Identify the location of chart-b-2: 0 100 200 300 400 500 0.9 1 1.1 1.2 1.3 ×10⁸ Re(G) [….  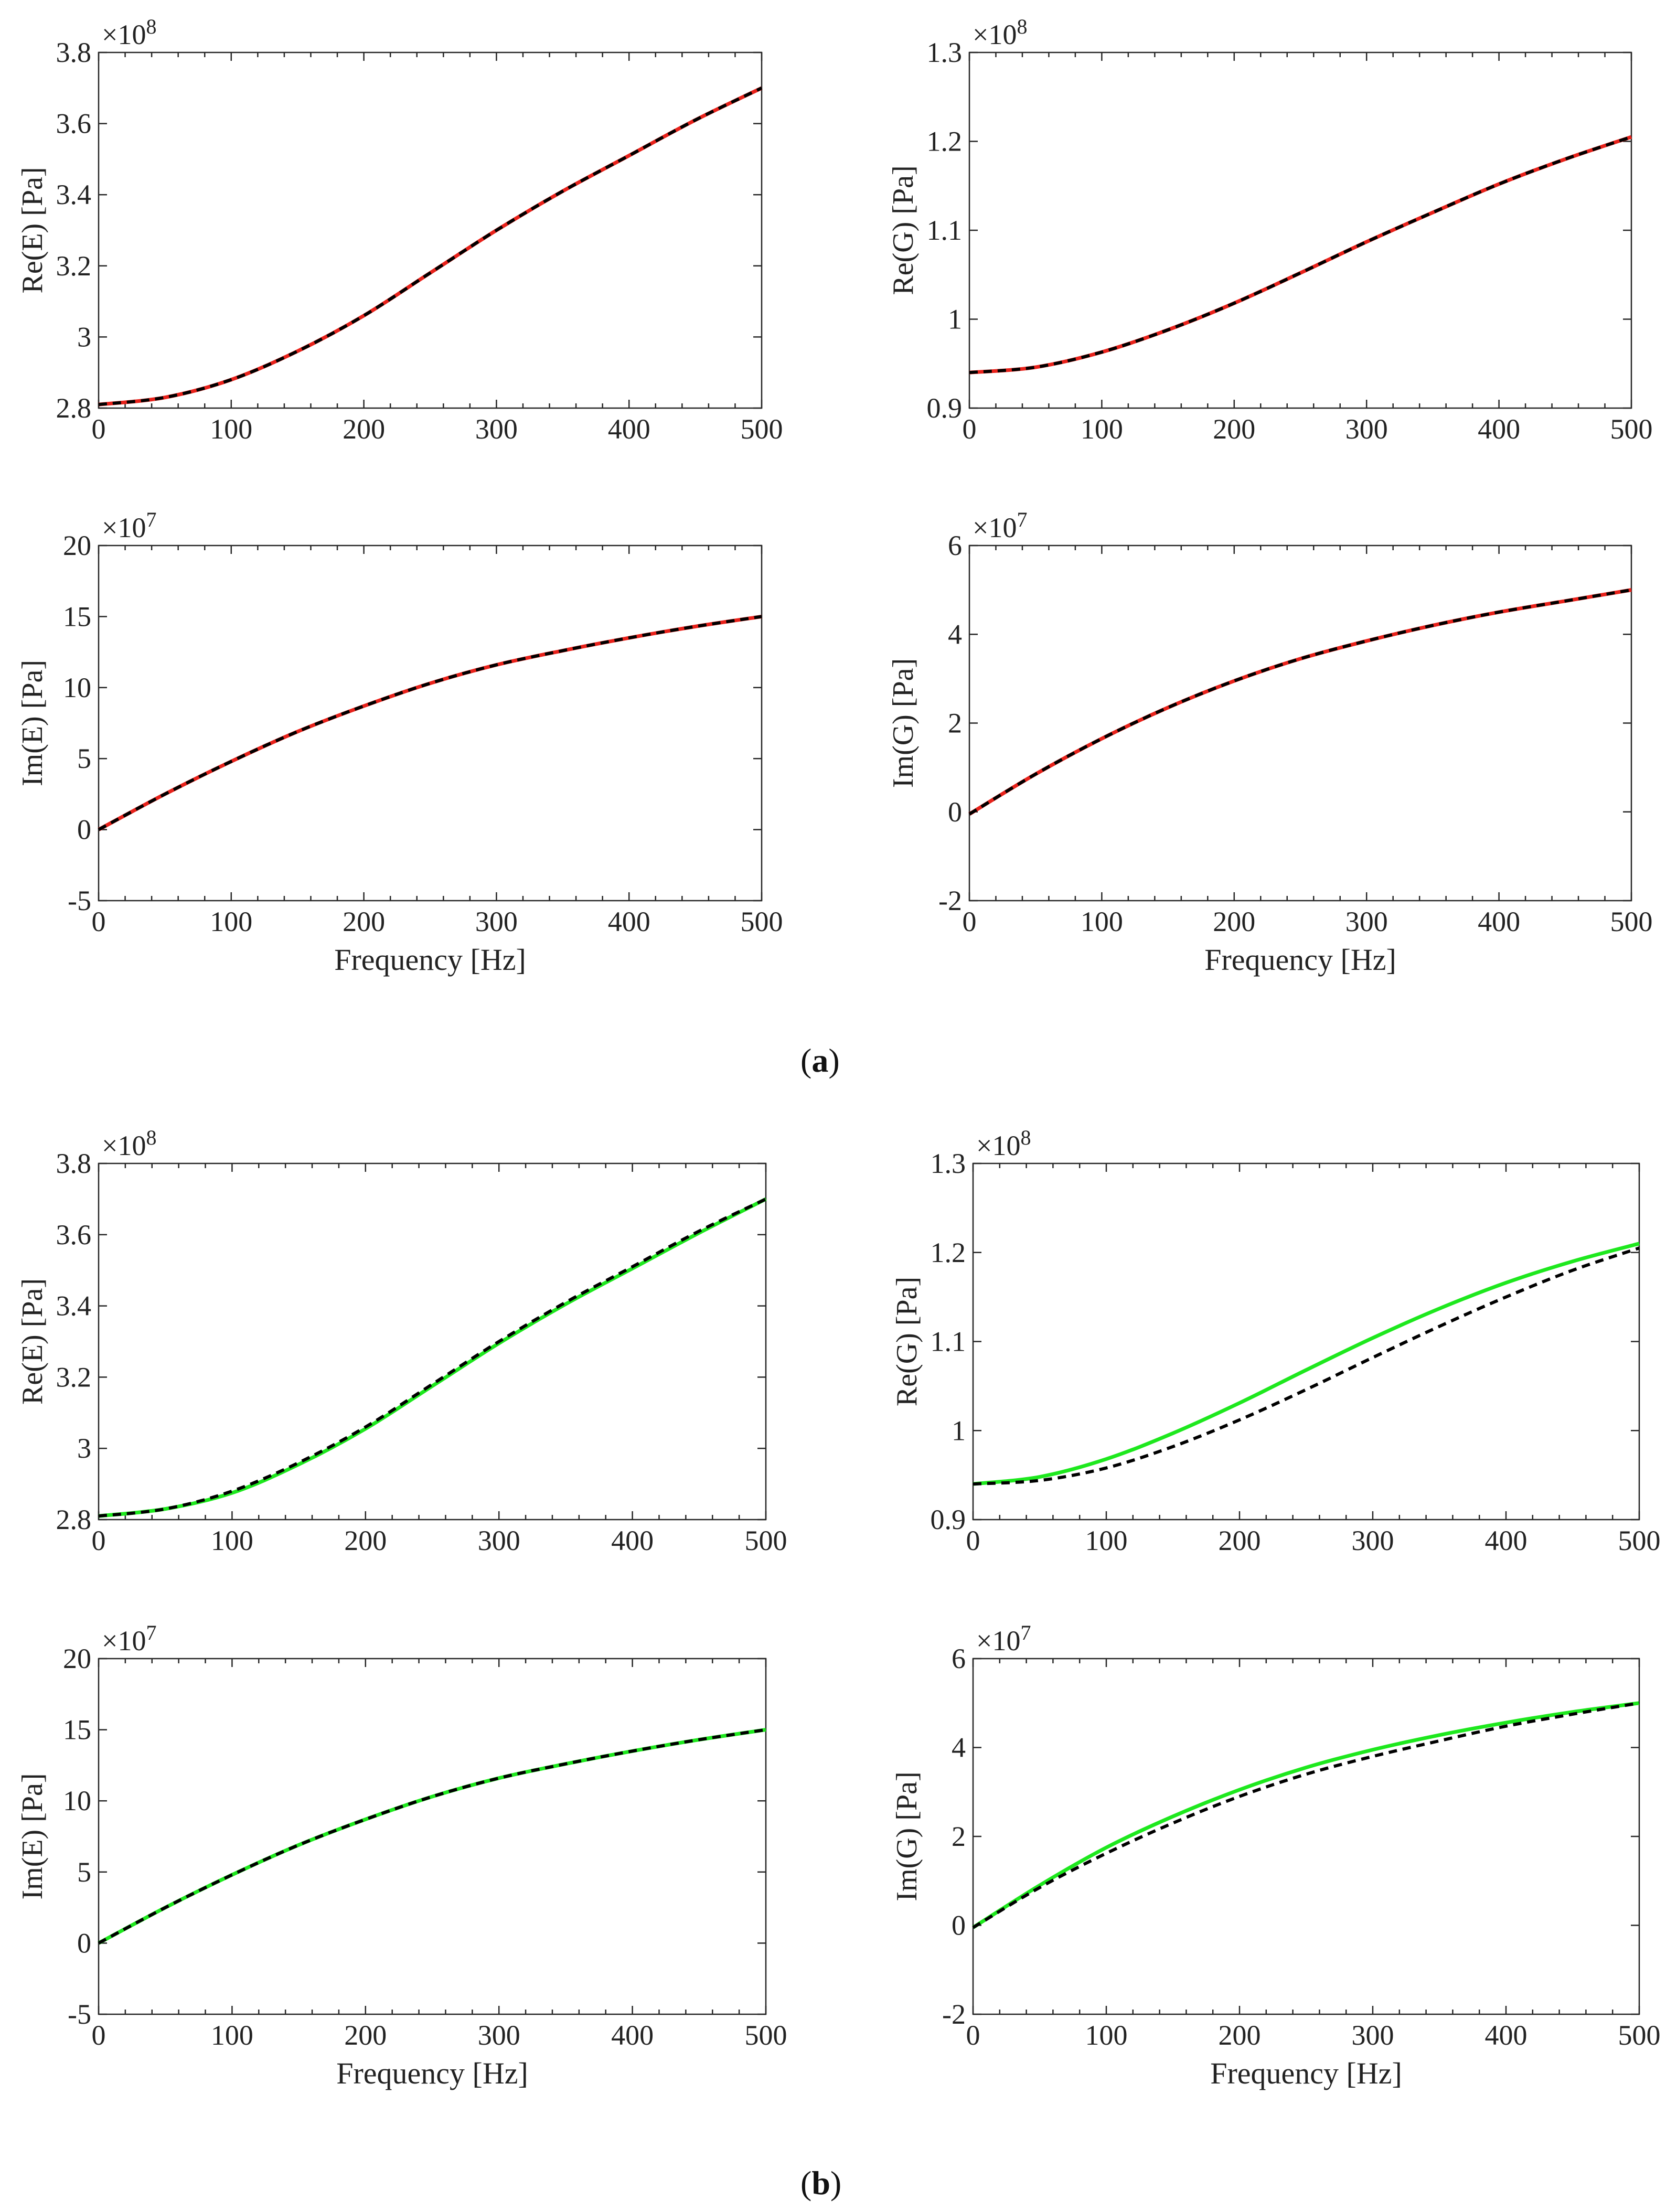
(1276, 1341).